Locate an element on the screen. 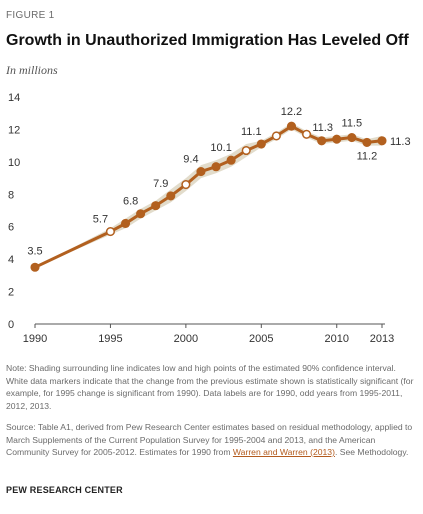  data-label: 10.1 is located at coordinates (220, 148).